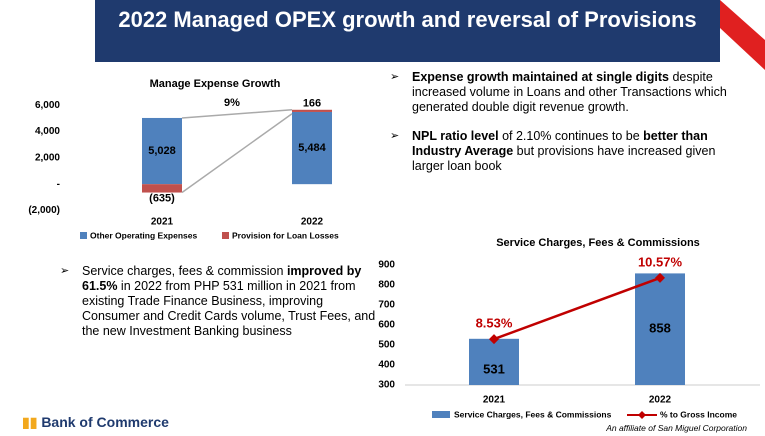 Image resolution: width=765 pixels, height=436 pixels. Describe the element at coordinates (698, 414) in the screenshot. I see `legend-label: % to Gross Income` at that location.